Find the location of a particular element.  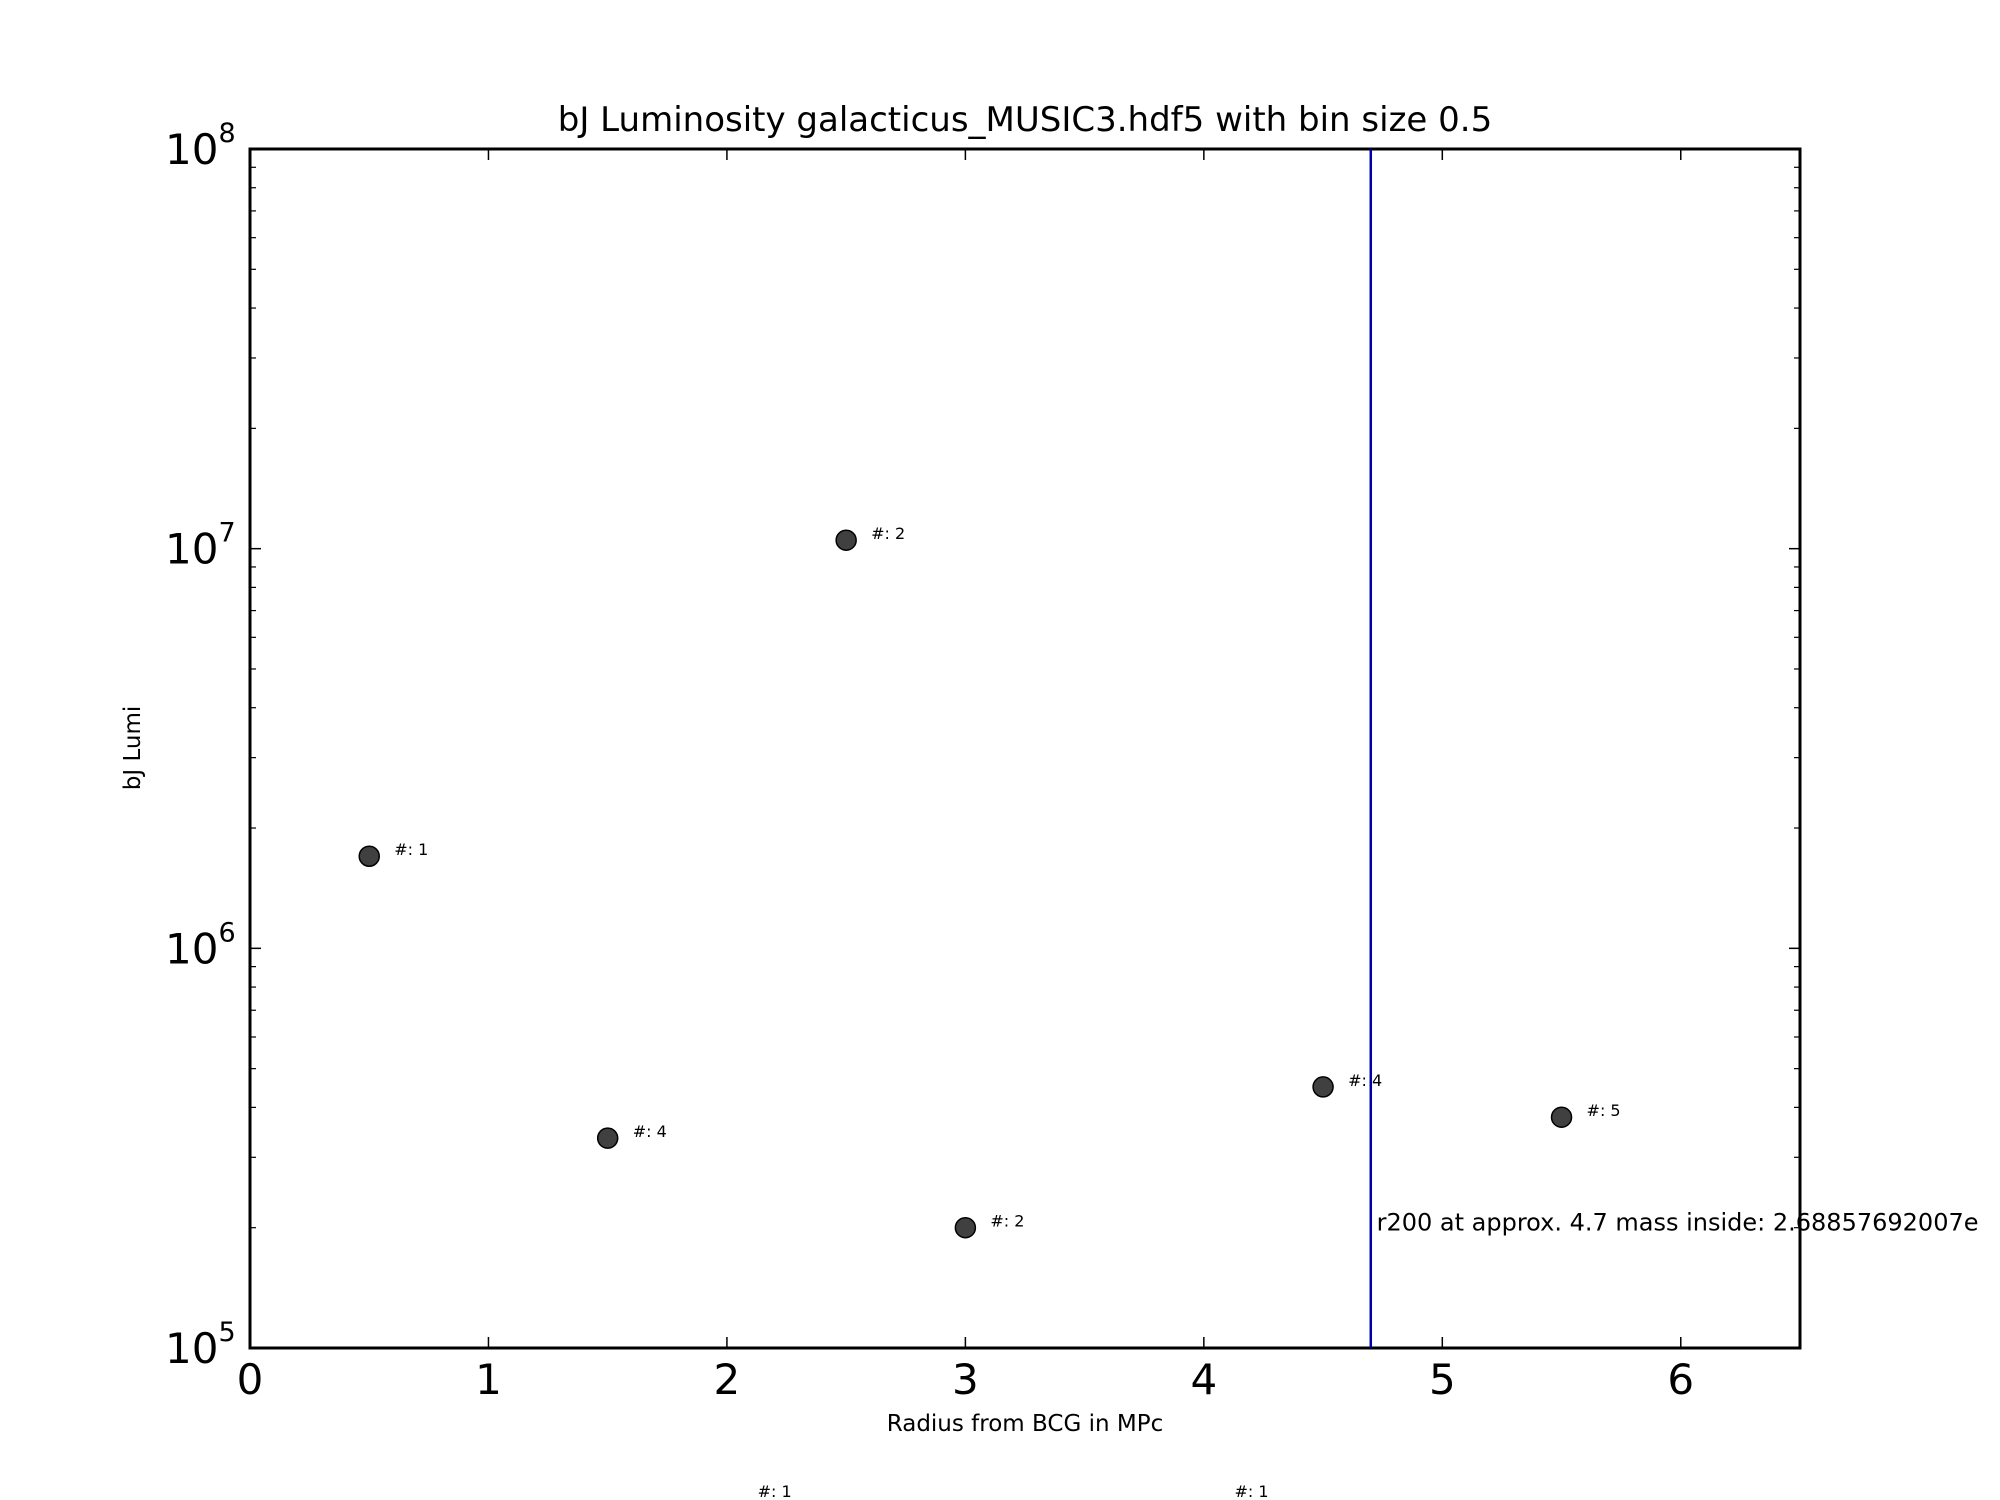

y-tick-exponent: 8 is located at coordinates (226, 133).